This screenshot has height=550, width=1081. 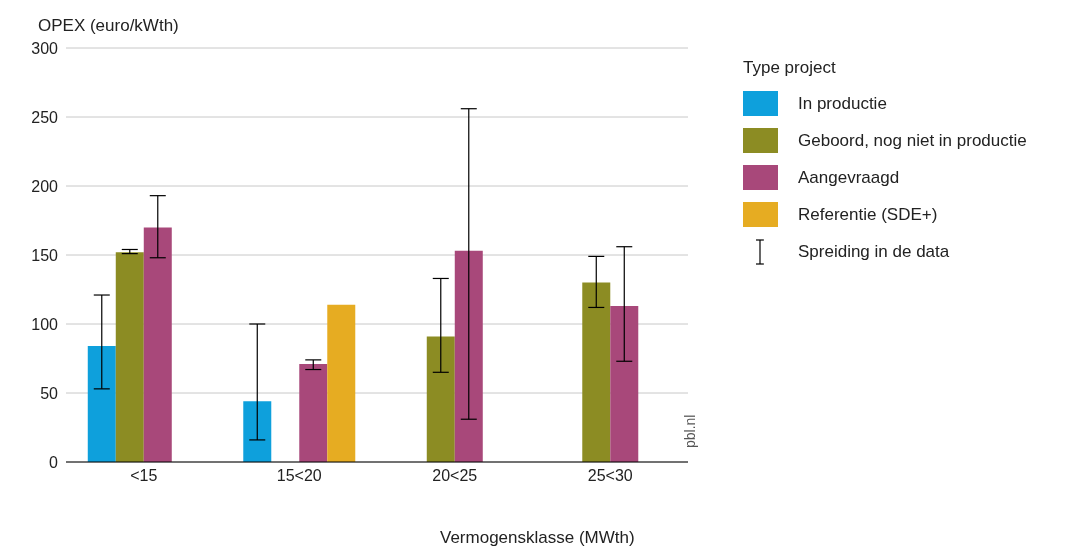 What do you see at coordinates (790, 68) in the screenshot?
I see `legend-title: Type project` at bounding box center [790, 68].